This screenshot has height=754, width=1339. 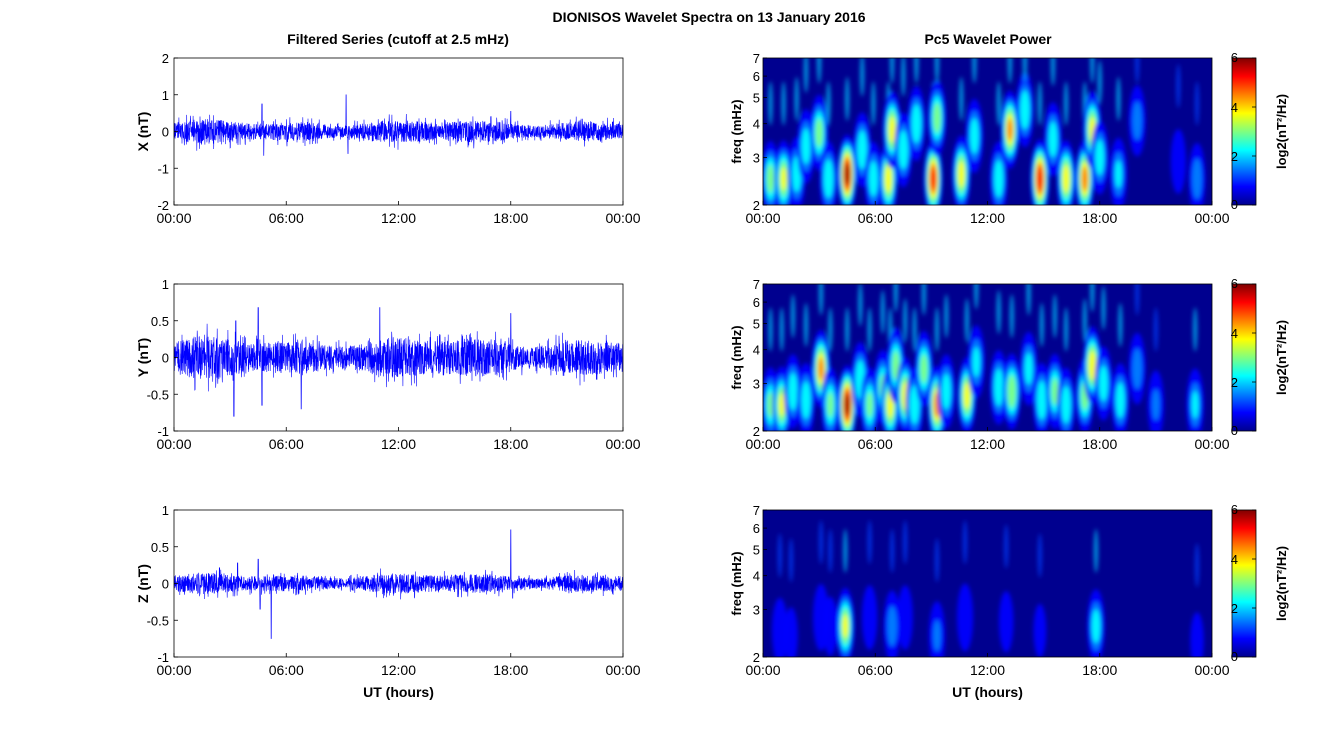 What do you see at coordinates (143, 583) in the screenshot?
I see `y-axis-label: Z (nT)` at bounding box center [143, 583].